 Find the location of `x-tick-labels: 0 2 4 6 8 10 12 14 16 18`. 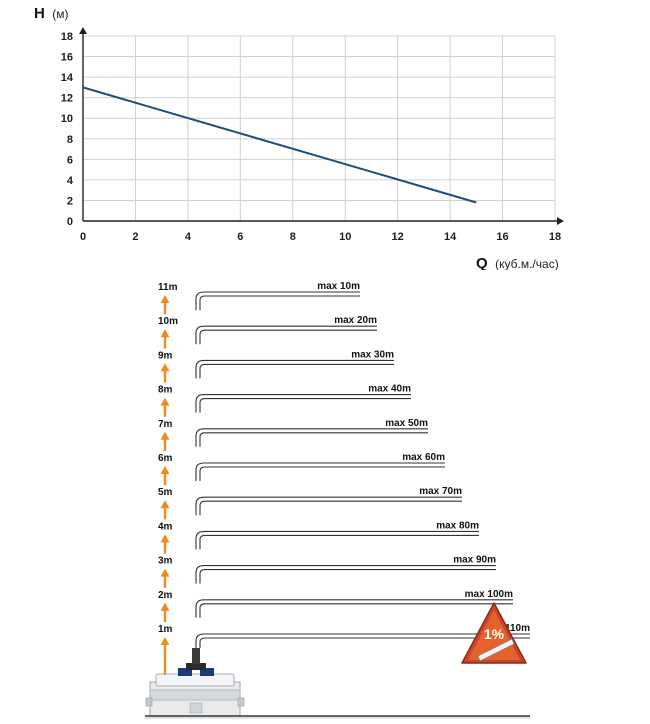

x-tick-labels: 0 2 4 6 8 10 12 14 16 18 is located at coordinates (320, 237).